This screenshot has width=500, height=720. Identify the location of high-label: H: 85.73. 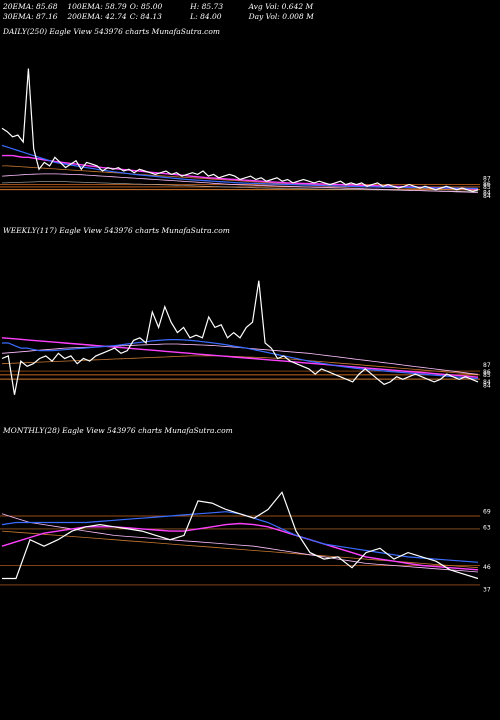
(207, 6).